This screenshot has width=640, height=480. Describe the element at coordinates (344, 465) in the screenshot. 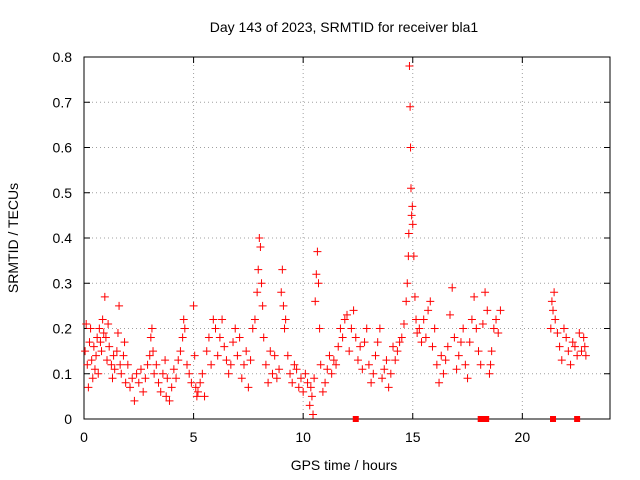

I see `x-axis-label: GPS time / hours` at that location.